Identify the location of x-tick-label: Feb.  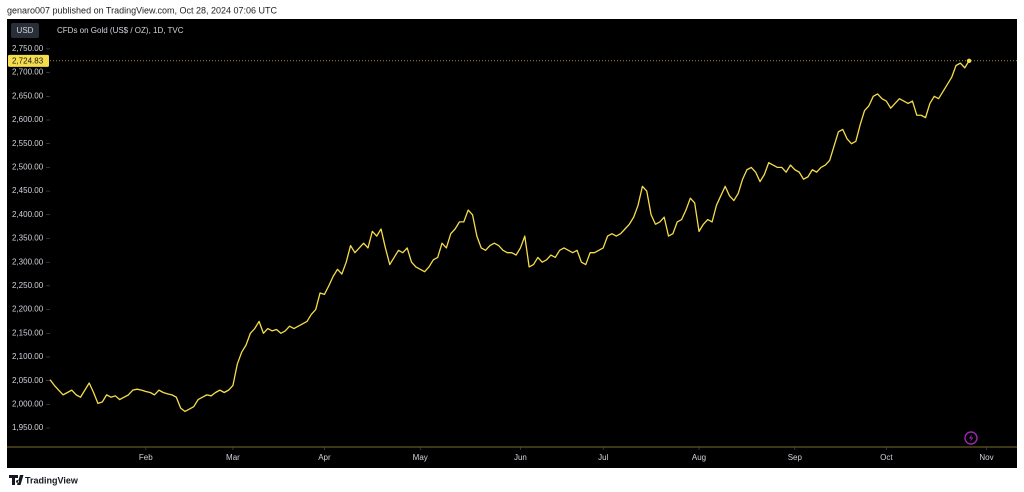
(146, 457).